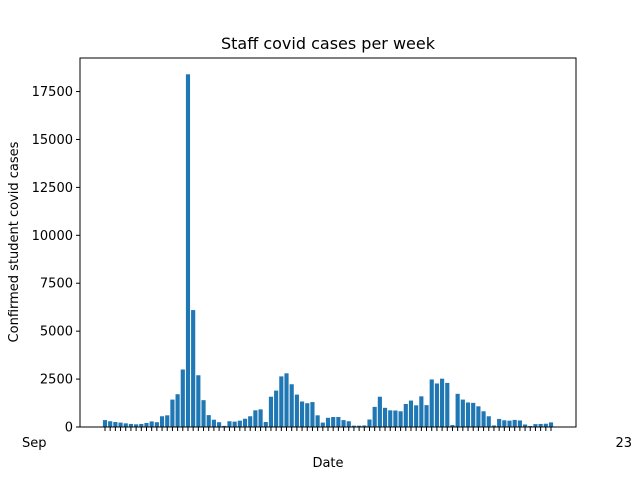  Describe the element at coordinates (56, 332) in the screenshot. I see `y-tick-label: 5000` at that location.